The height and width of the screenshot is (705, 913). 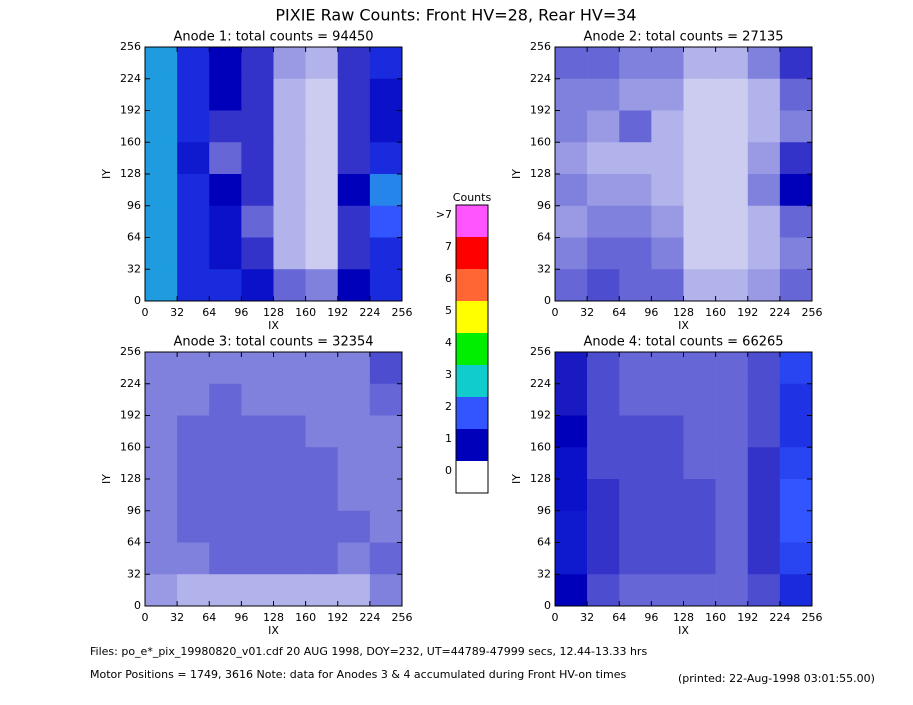 I want to click on x-tick-label: 96, so click(x=241, y=312).